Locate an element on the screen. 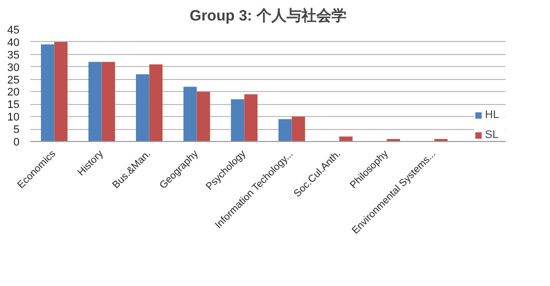  y-tick-label: 25 is located at coordinates (13, 80).